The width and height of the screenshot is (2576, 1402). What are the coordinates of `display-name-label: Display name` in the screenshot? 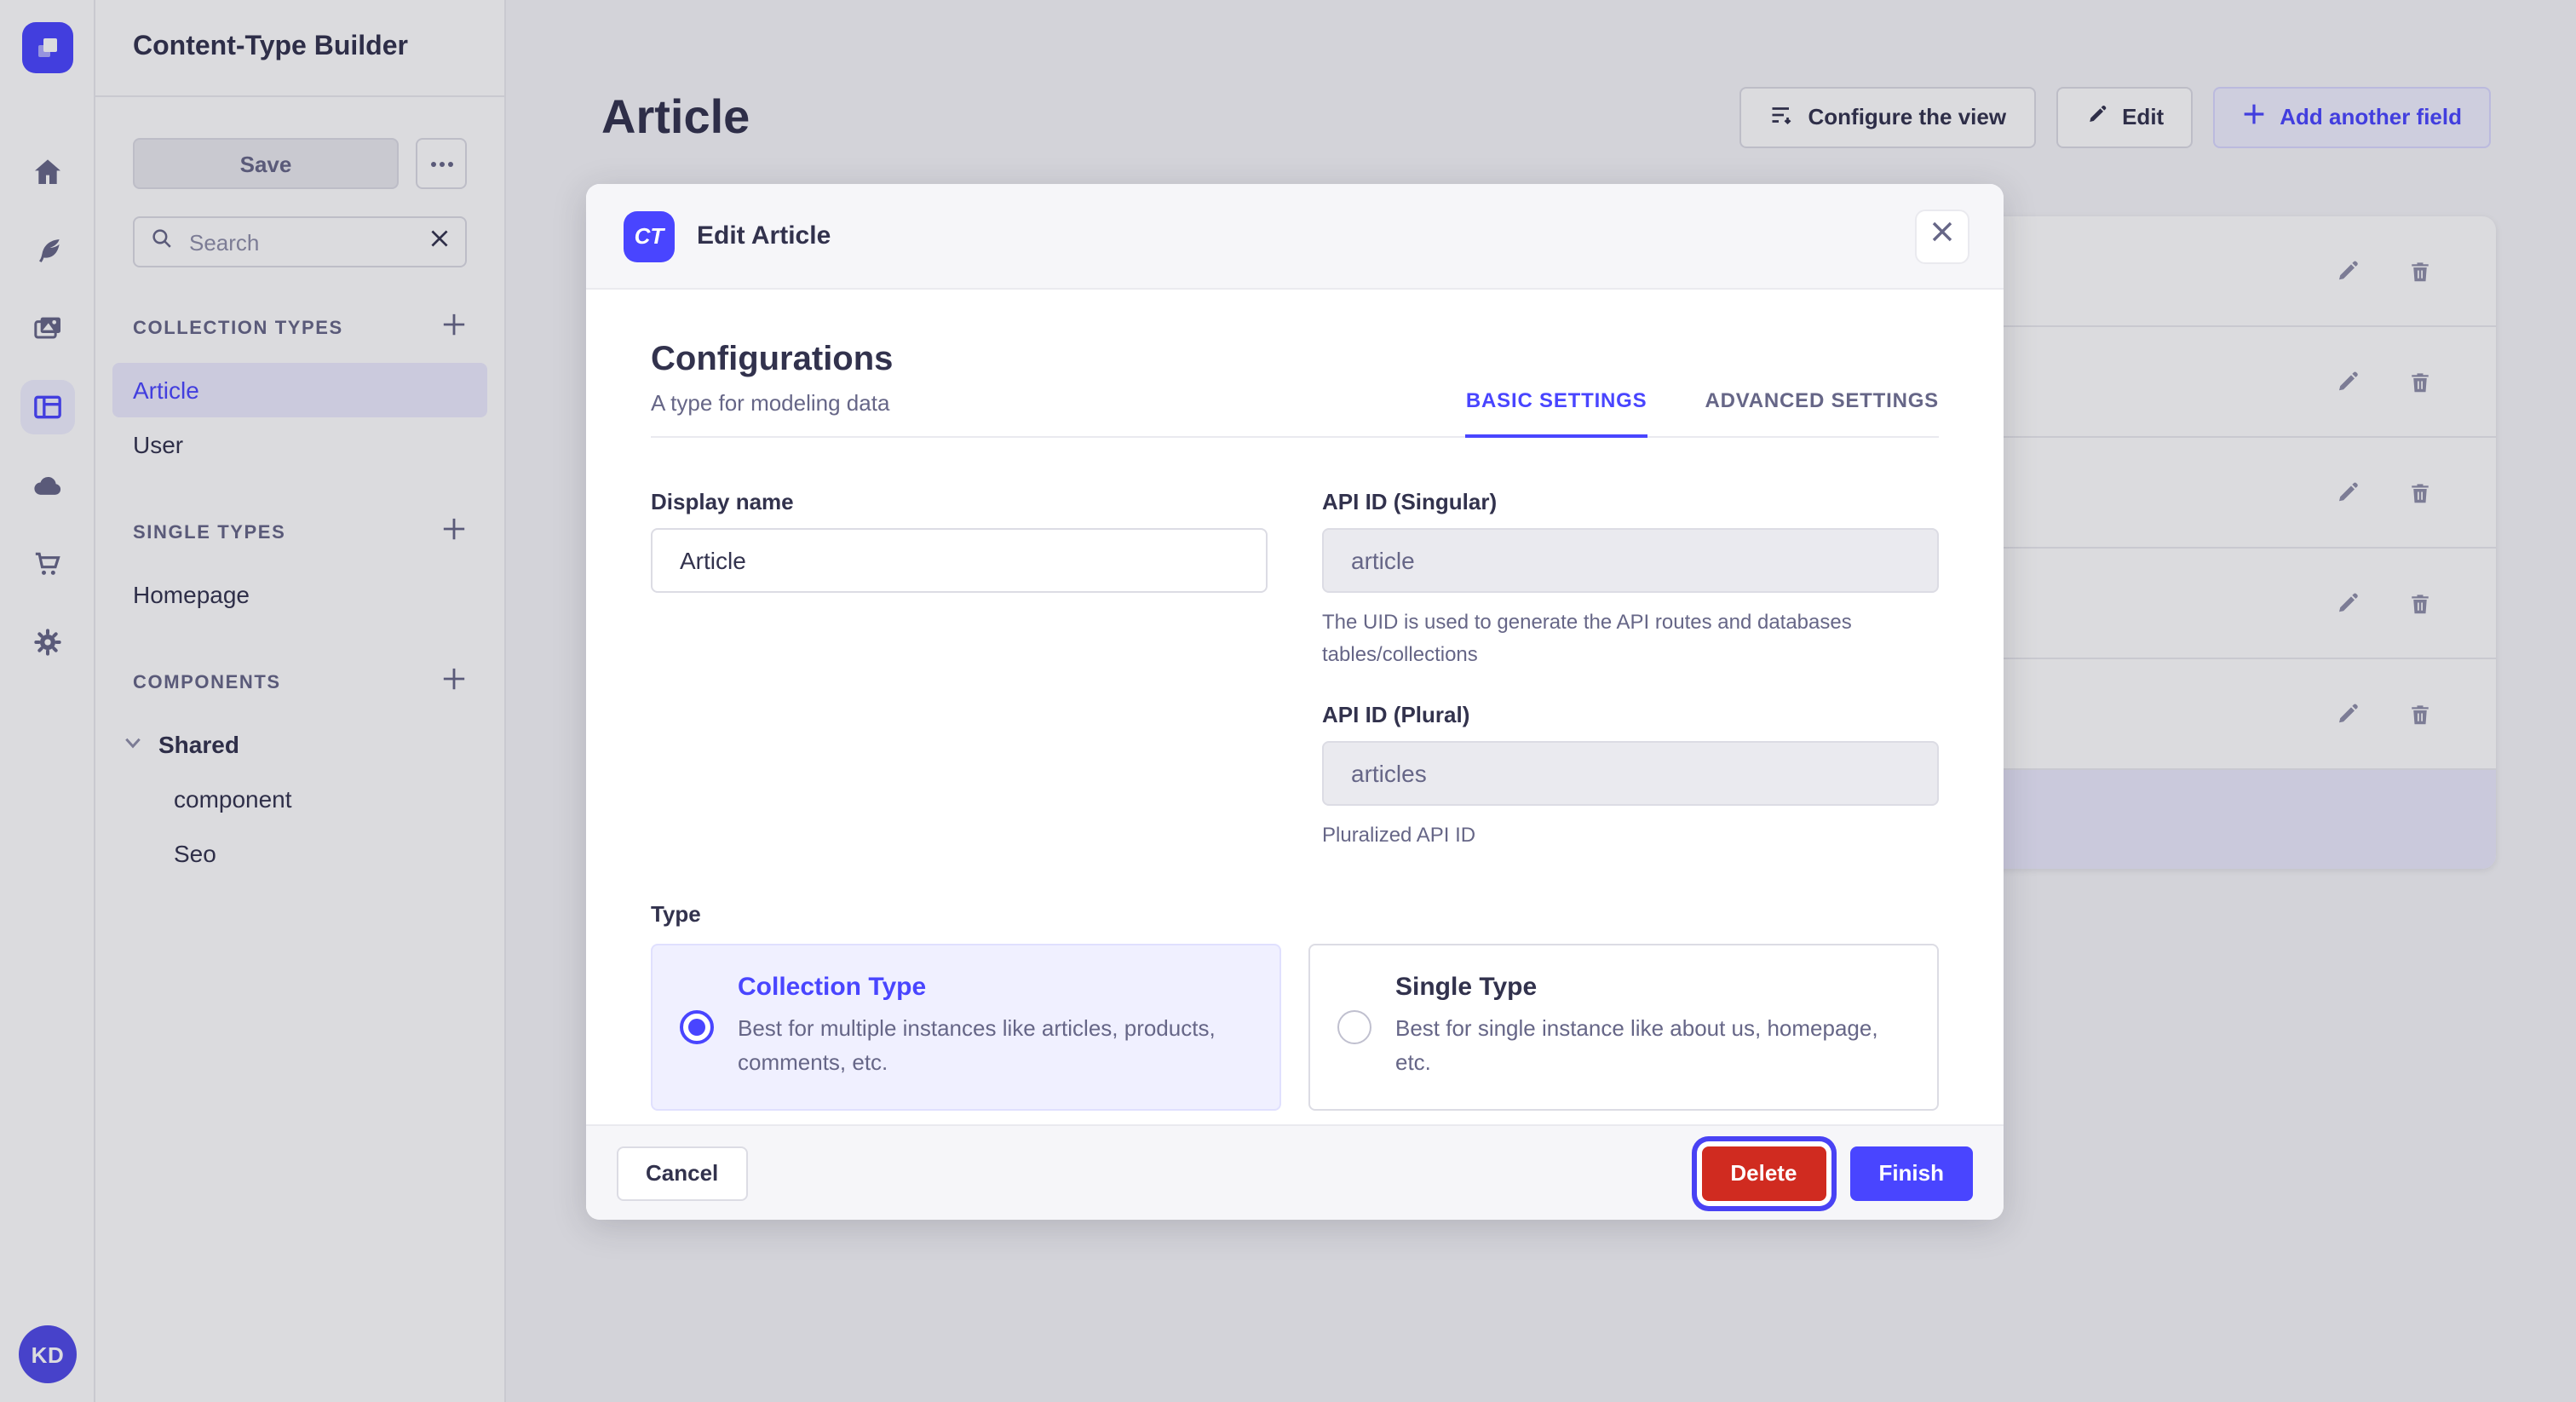 It's located at (723, 502).